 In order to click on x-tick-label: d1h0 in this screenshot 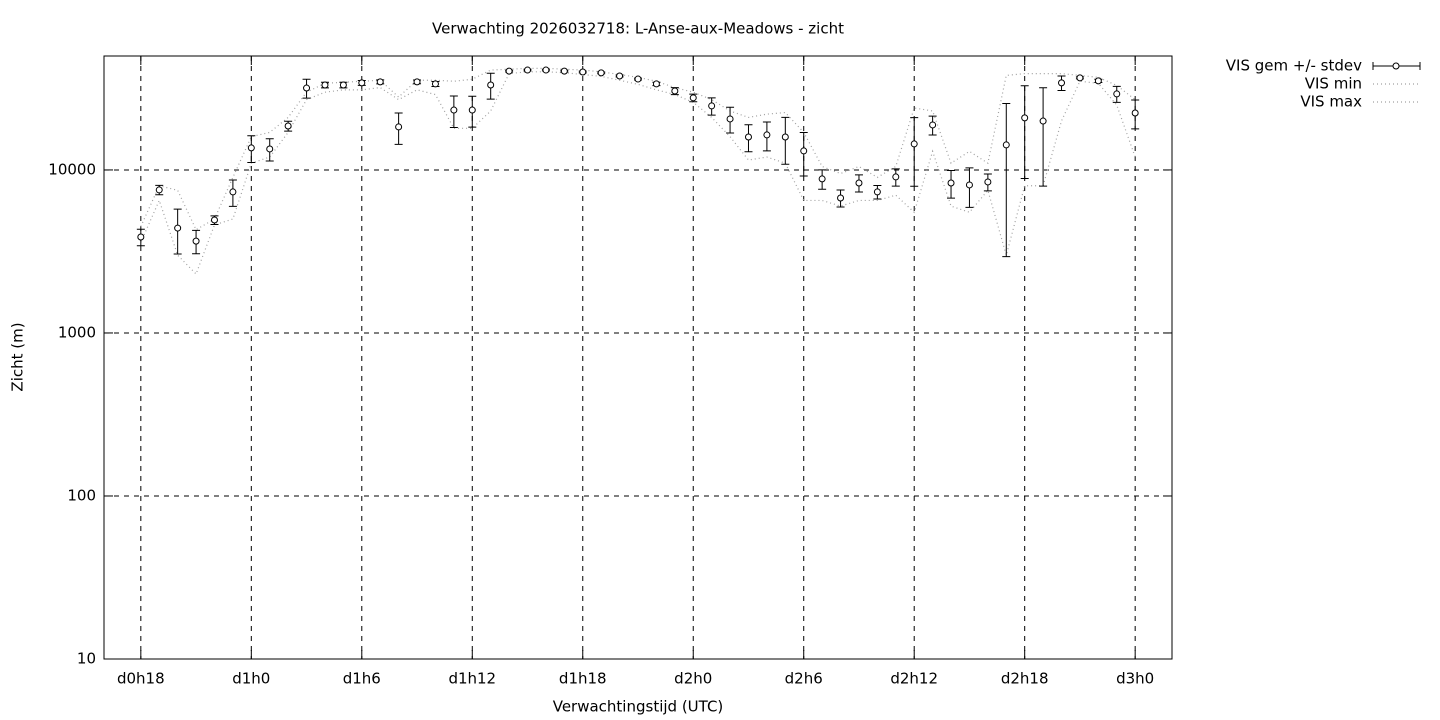, I will do `click(251, 679)`.